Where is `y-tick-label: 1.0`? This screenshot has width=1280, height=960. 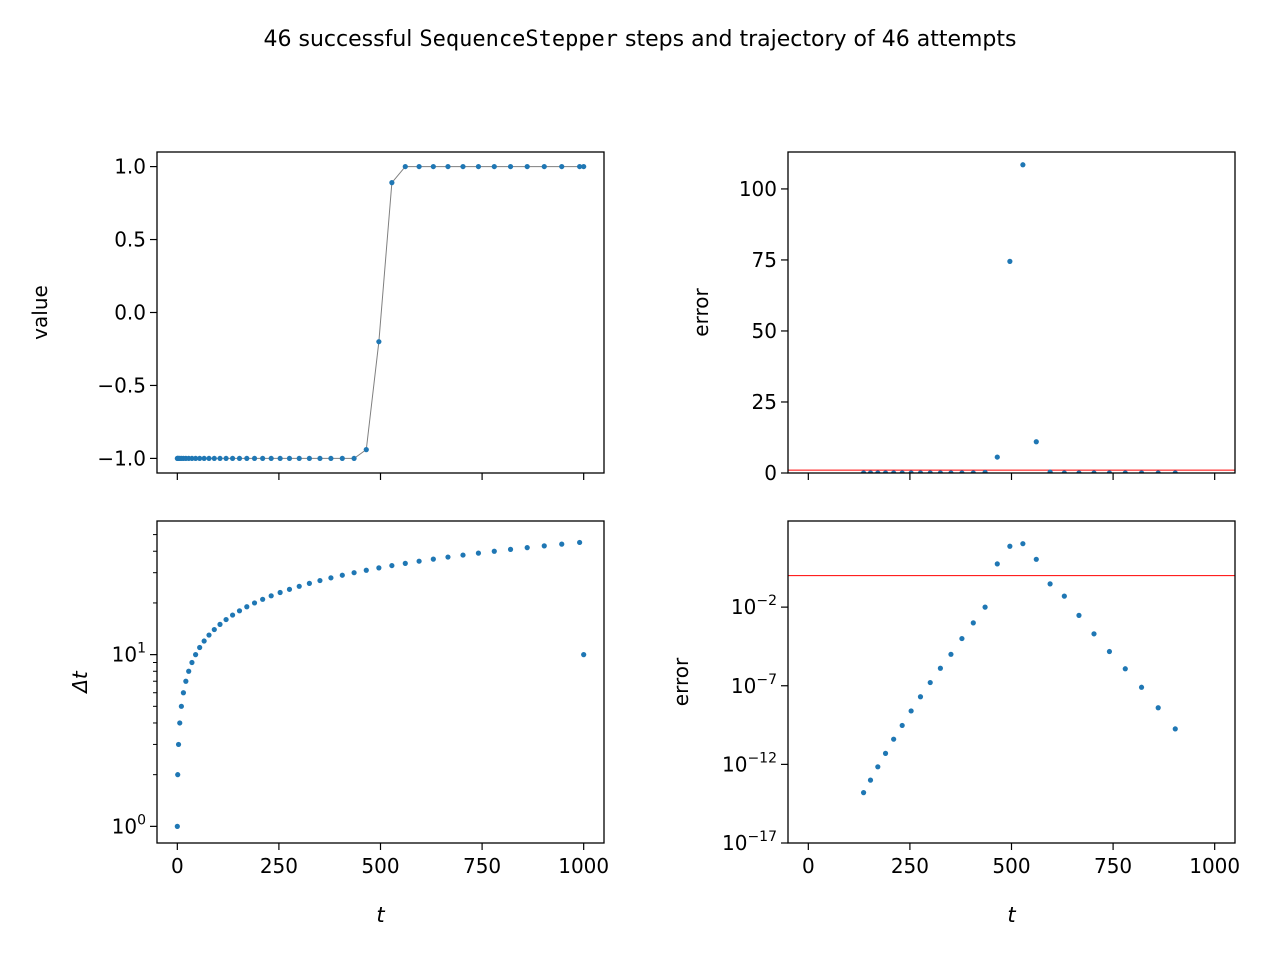 y-tick-label: 1.0 is located at coordinates (130, 167).